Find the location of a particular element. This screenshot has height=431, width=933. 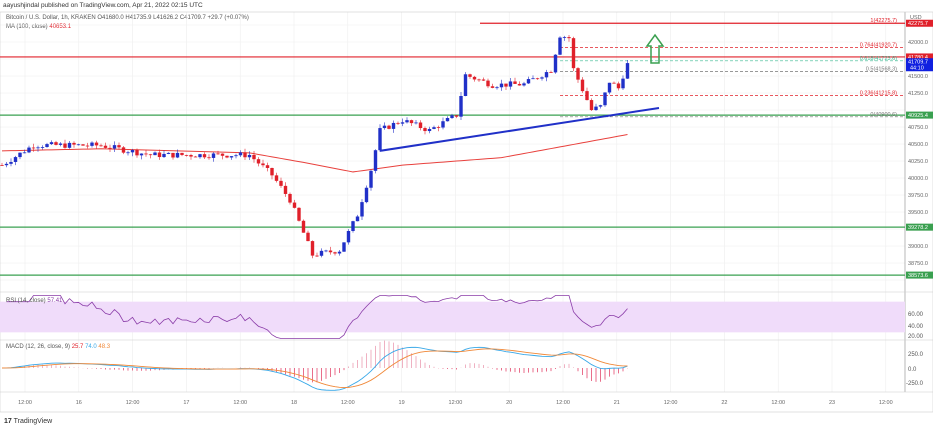

price-axis-label: 41500.0 is located at coordinates (918, 77).